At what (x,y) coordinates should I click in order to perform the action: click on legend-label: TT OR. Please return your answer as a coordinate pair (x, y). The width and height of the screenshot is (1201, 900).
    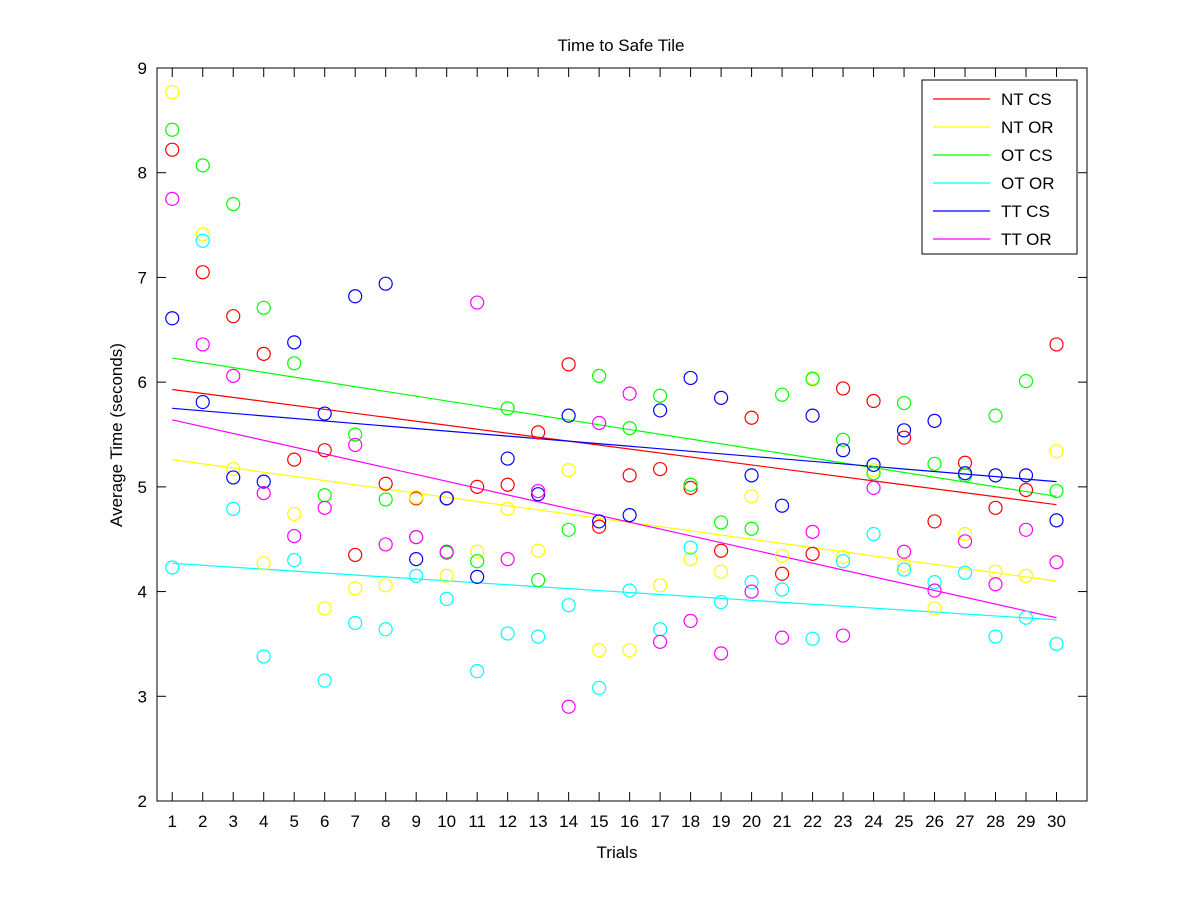
    Looking at the image, I should click on (1026, 239).